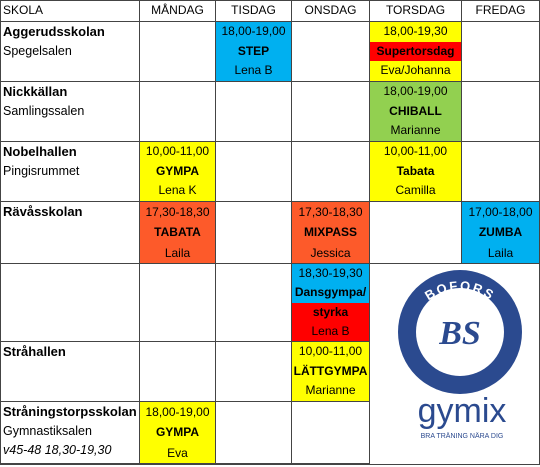  I want to click on session-line: Supertorsdag, so click(415, 51).